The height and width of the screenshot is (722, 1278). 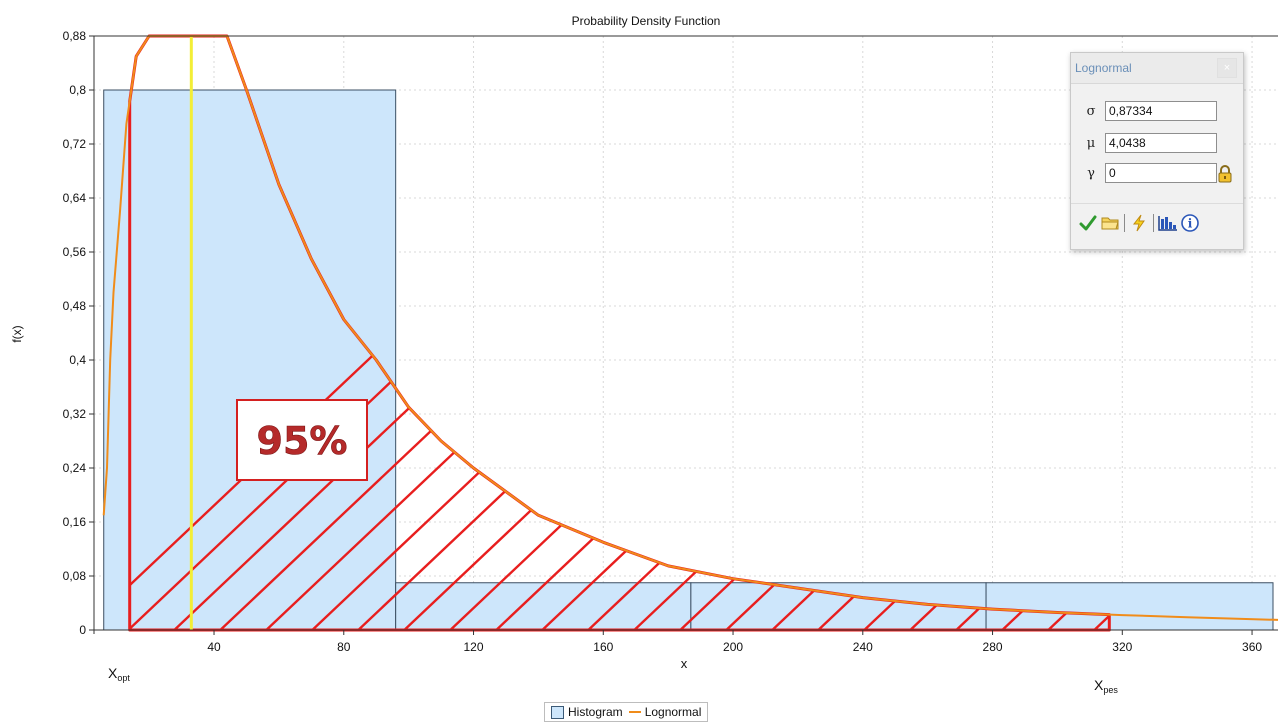 I want to click on panel-toolbar: i, so click(x=1139, y=223).